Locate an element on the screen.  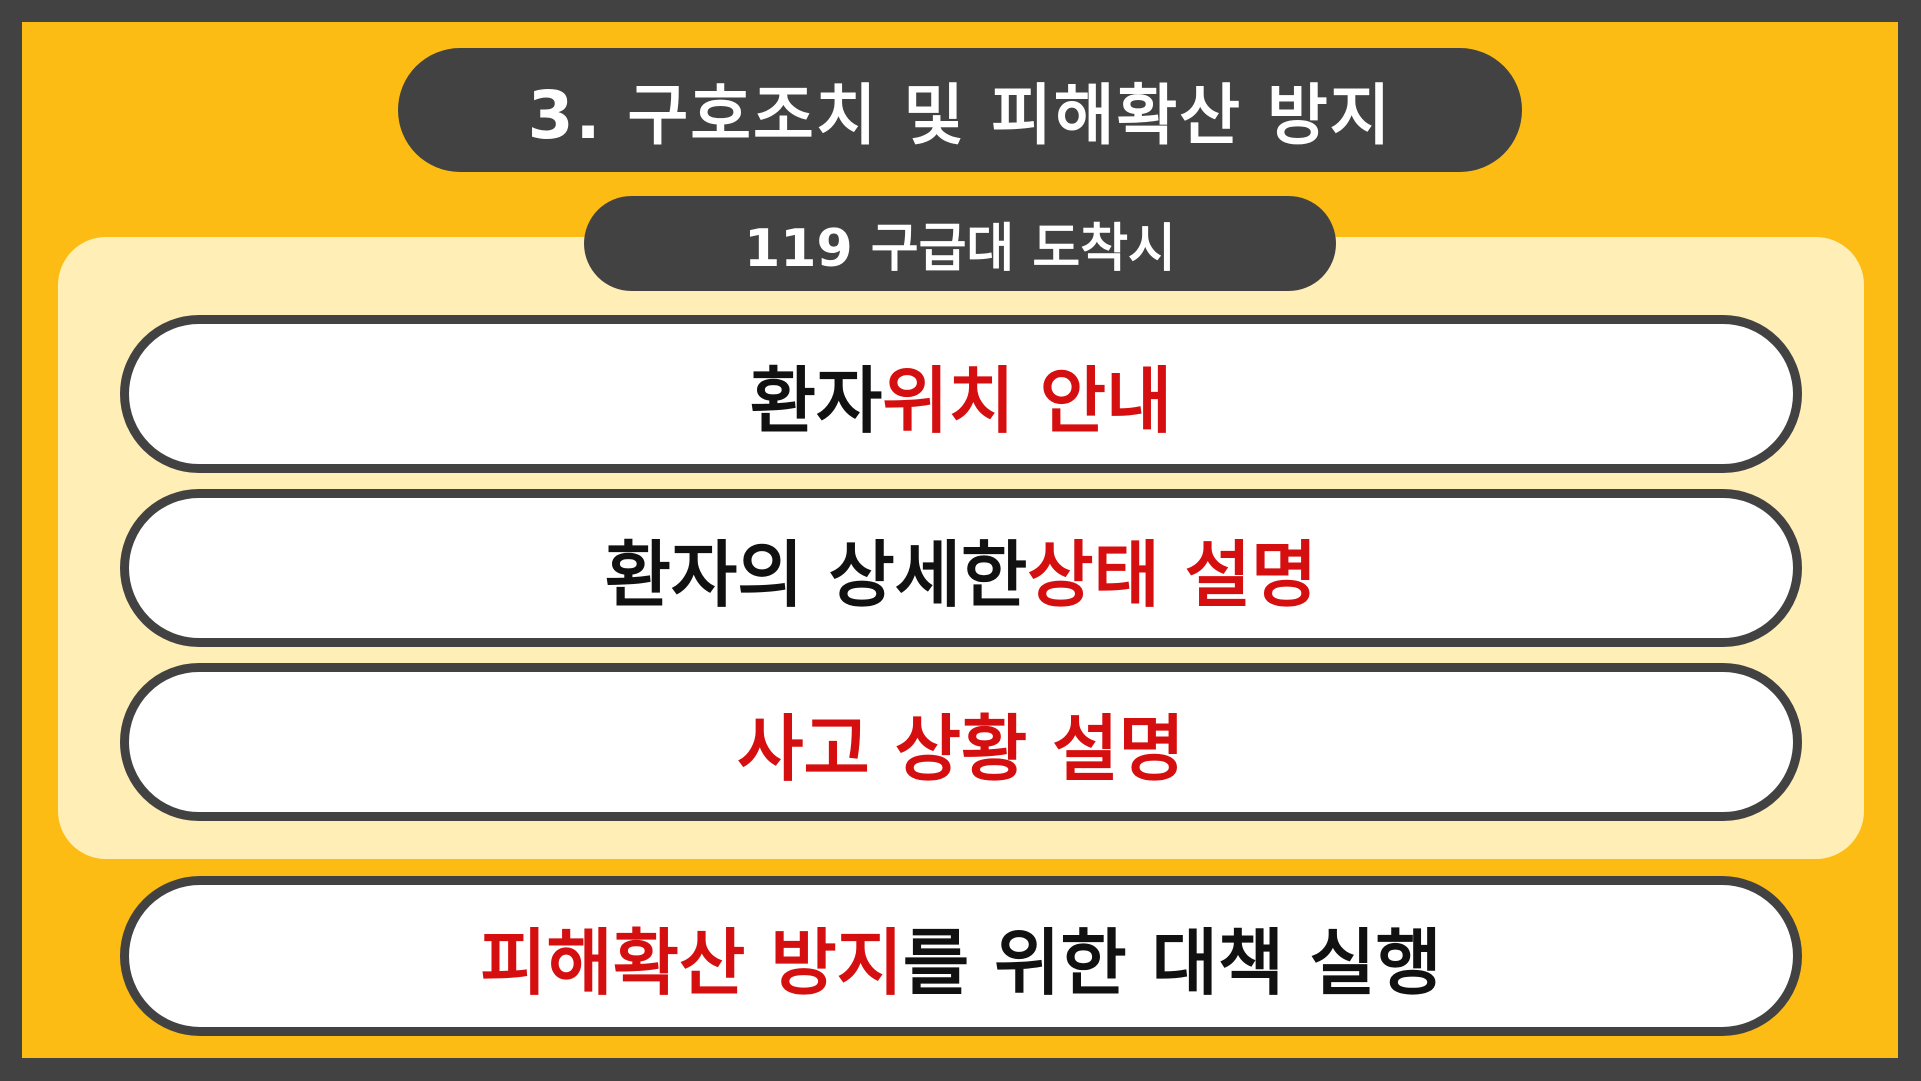
step-item-highlight: 사고 상황 설명 is located at coordinates (961, 748).